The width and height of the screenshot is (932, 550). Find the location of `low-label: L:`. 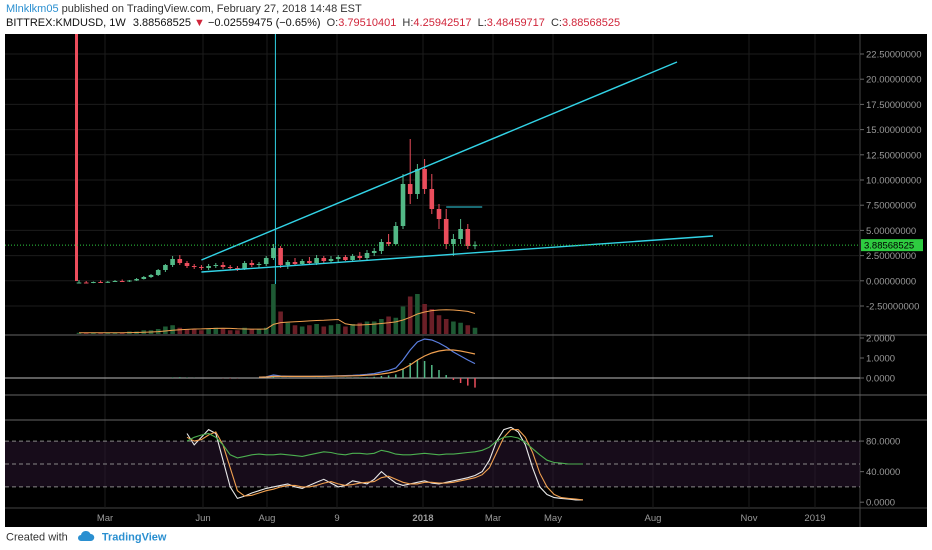

low-label: L: is located at coordinates (482, 23).